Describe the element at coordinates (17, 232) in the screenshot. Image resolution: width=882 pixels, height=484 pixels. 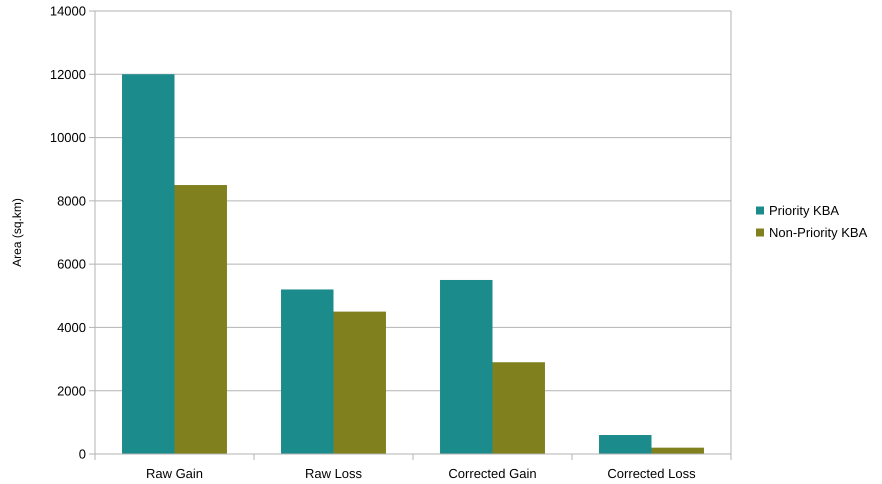
I see `y-axis-title: Area (sq.km)` at that location.